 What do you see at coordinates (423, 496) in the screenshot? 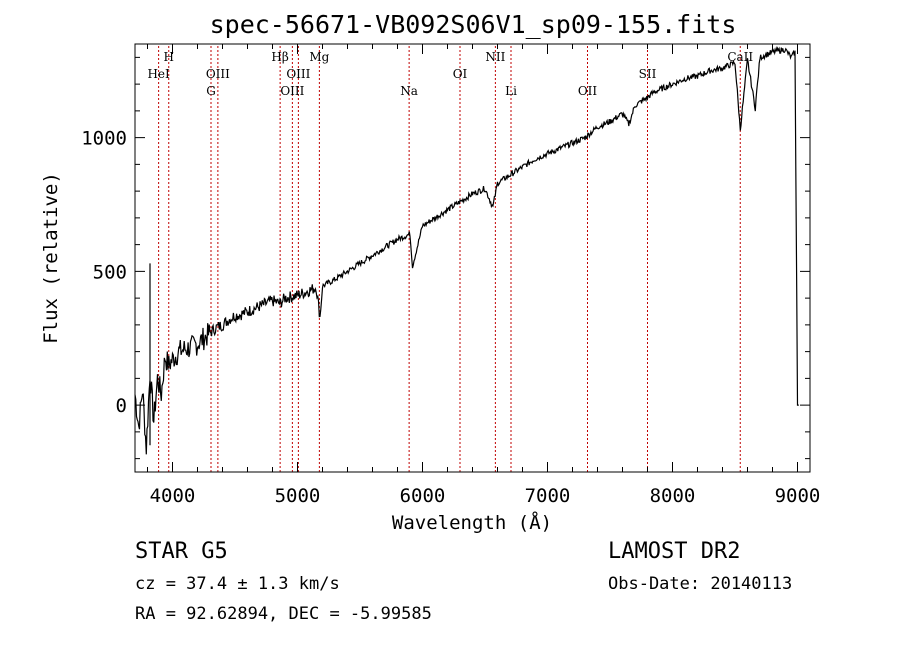
I see `x-tick-label: 6000` at bounding box center [423, 496].